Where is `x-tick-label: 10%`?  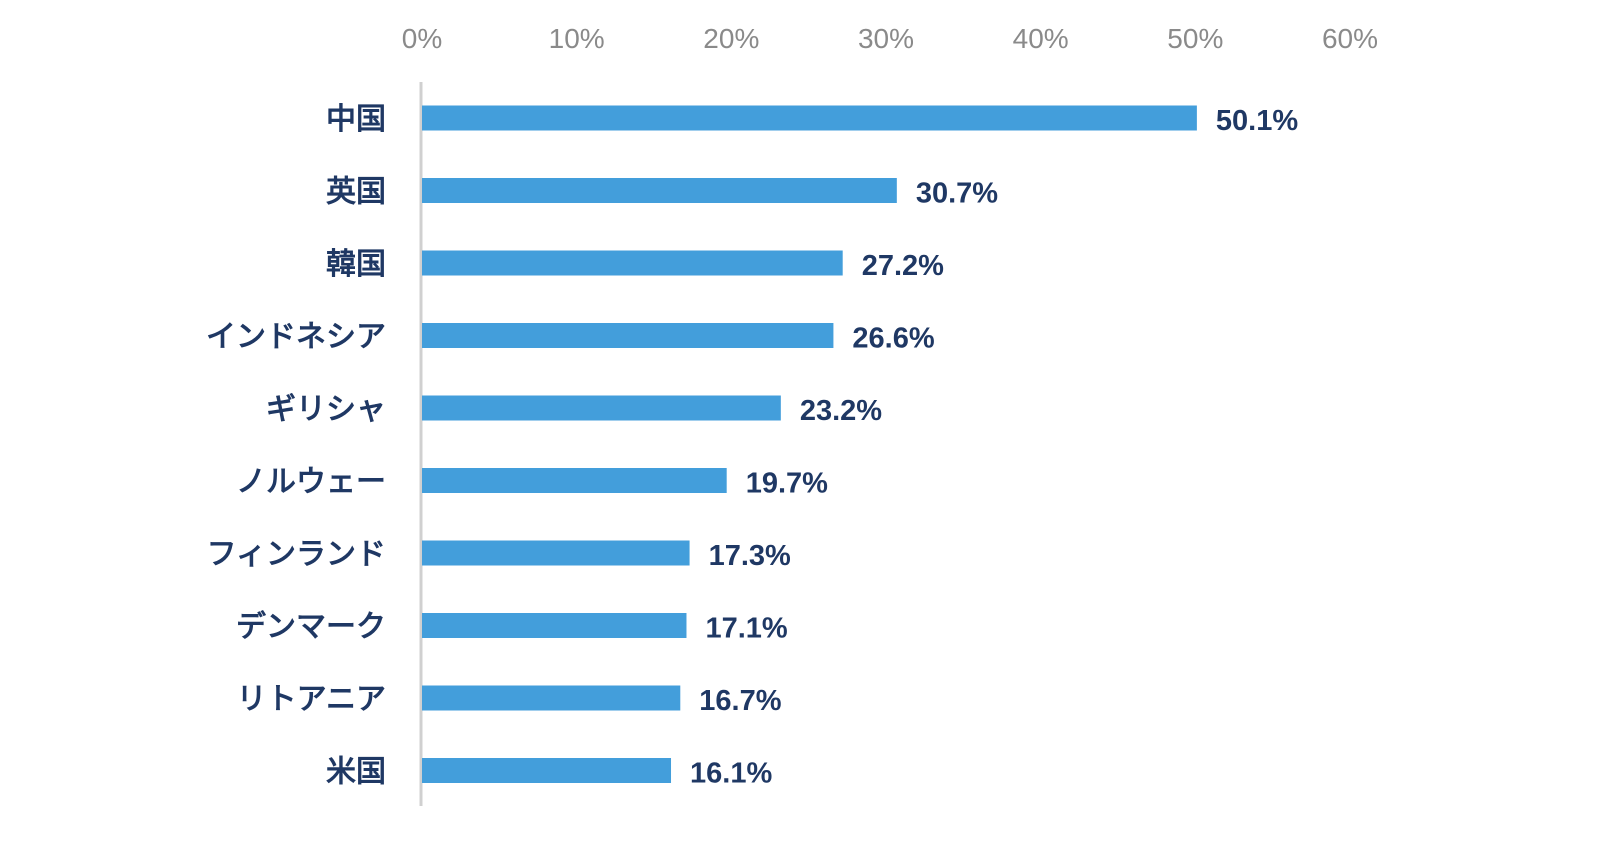 x-tick-label: 10% is located at coordinates (577, 38).